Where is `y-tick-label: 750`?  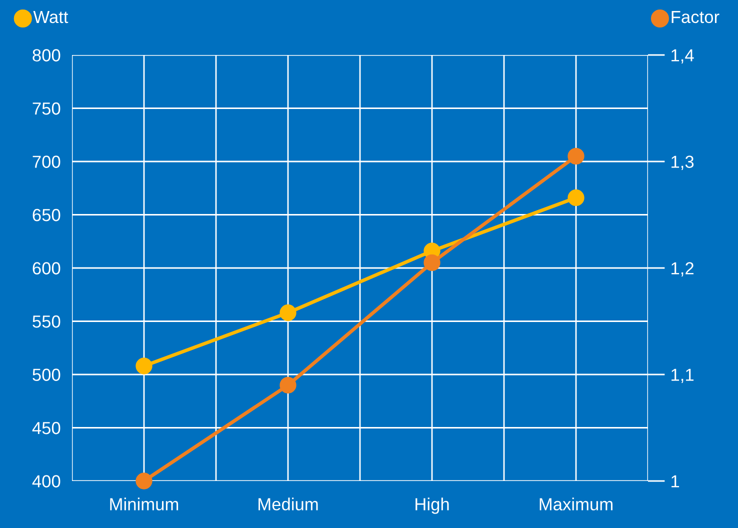
y-tick-label: 750 is located at coordinates (46, 108).